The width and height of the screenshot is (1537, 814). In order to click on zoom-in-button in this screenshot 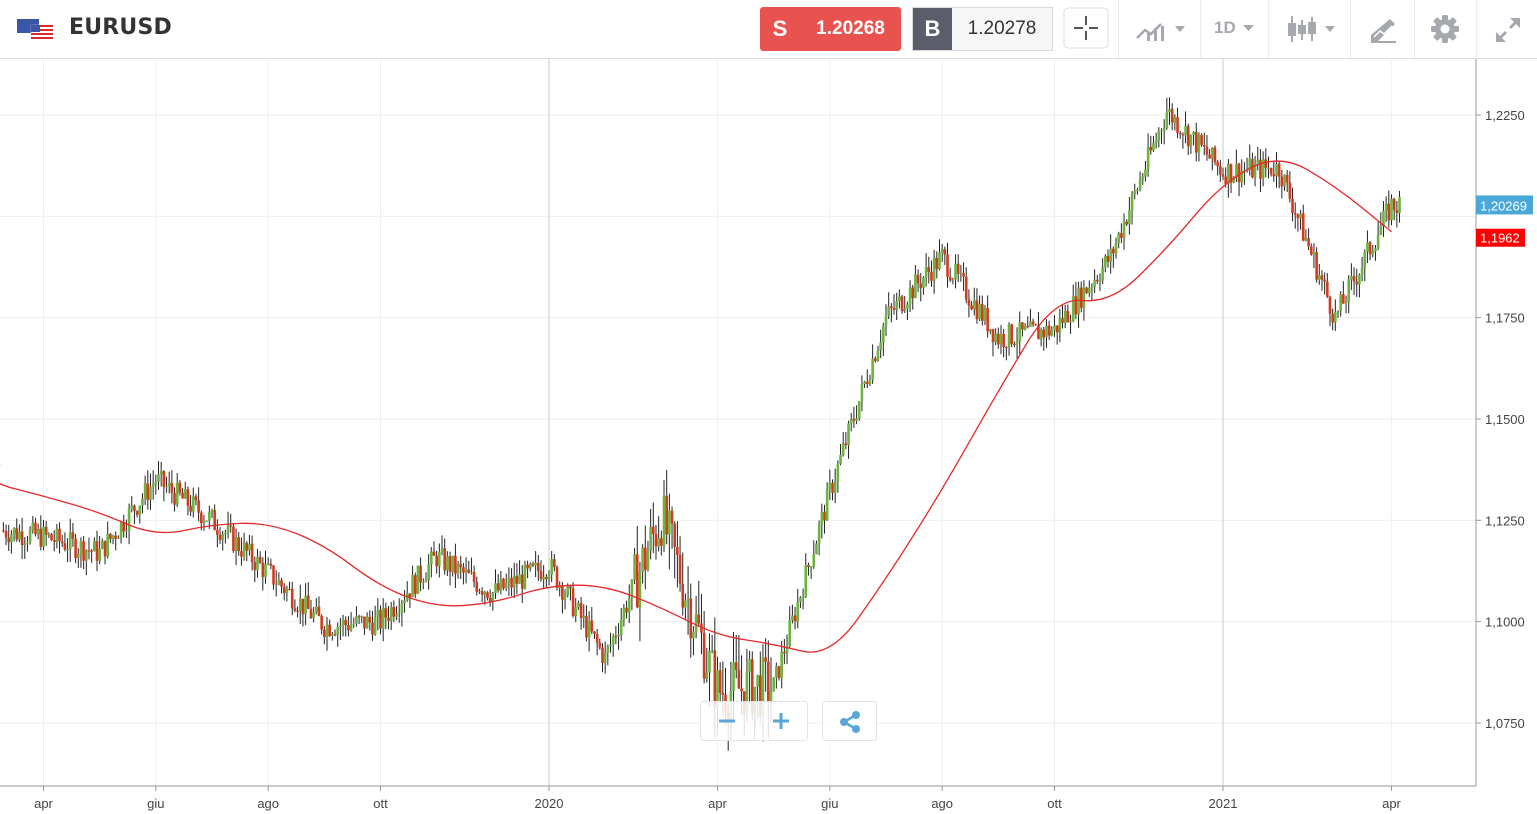, I will do `click(781, 721)`.